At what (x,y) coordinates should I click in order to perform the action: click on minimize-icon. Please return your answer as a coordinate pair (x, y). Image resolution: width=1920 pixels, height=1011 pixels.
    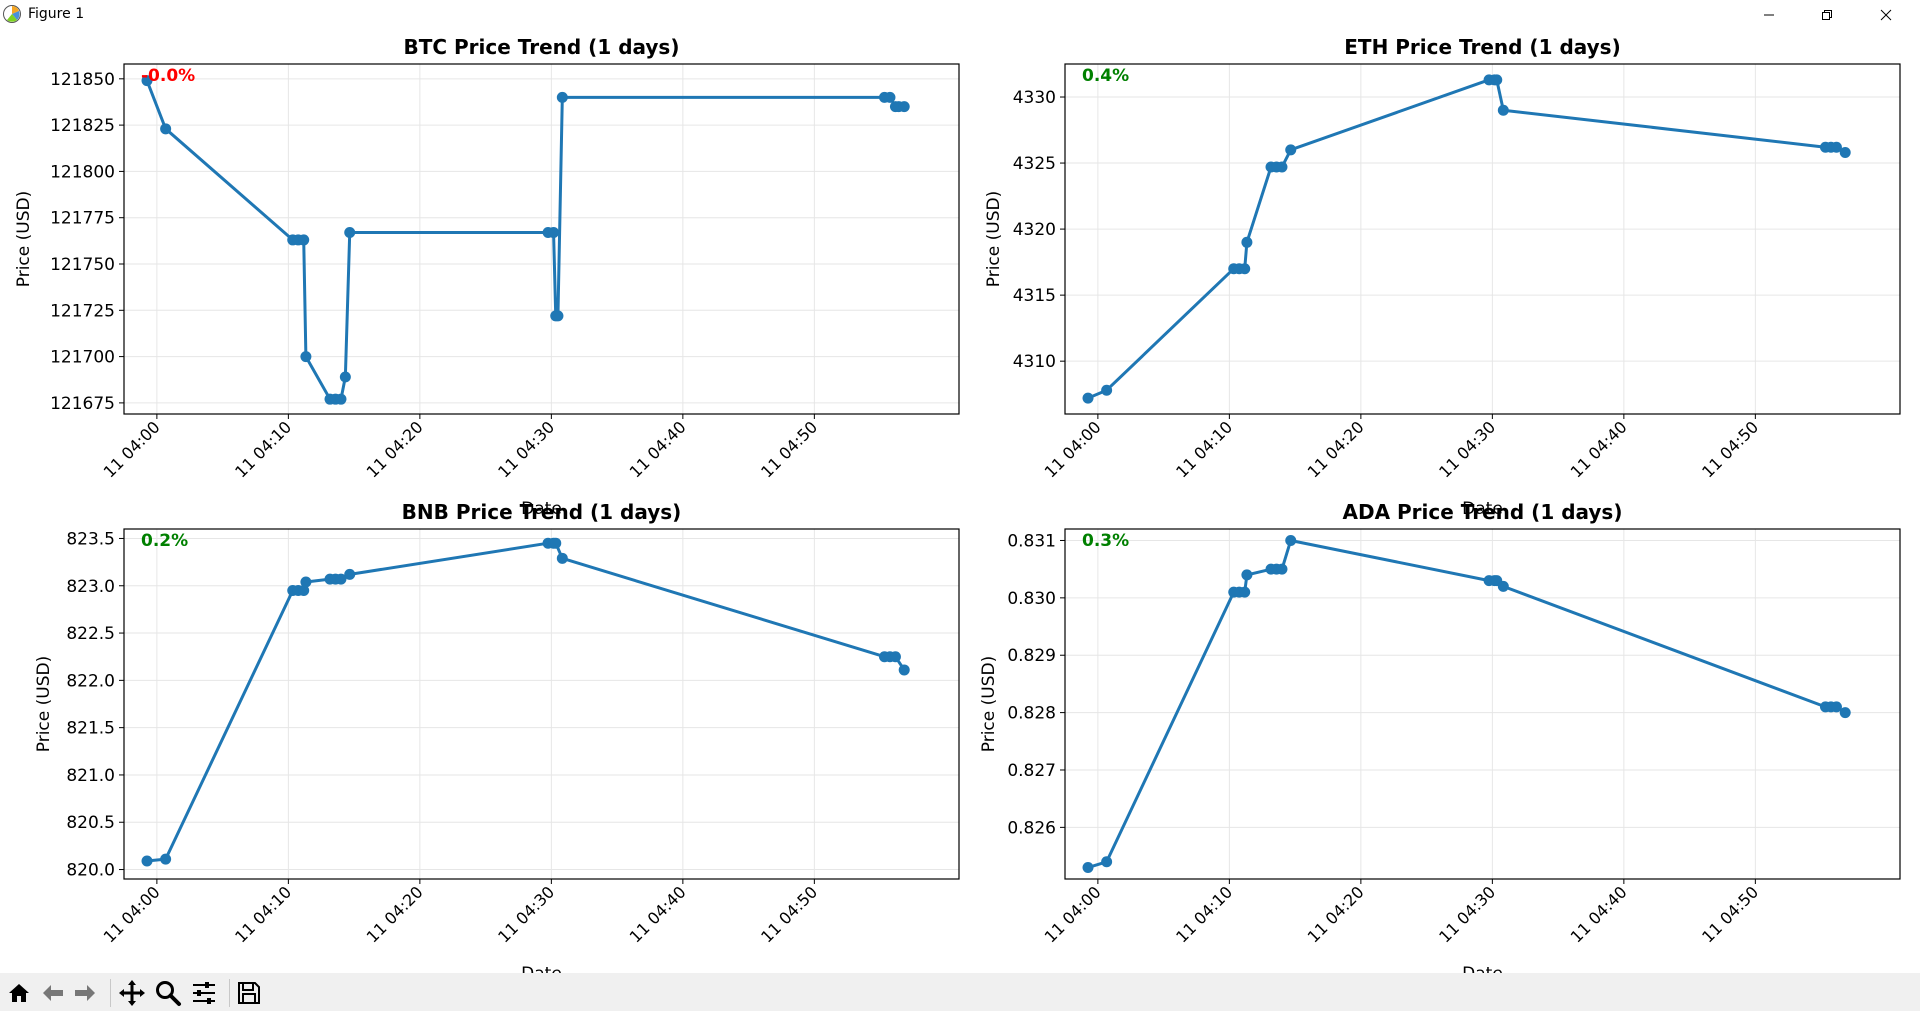
    Looking at the image, I should click on (1769, 14).